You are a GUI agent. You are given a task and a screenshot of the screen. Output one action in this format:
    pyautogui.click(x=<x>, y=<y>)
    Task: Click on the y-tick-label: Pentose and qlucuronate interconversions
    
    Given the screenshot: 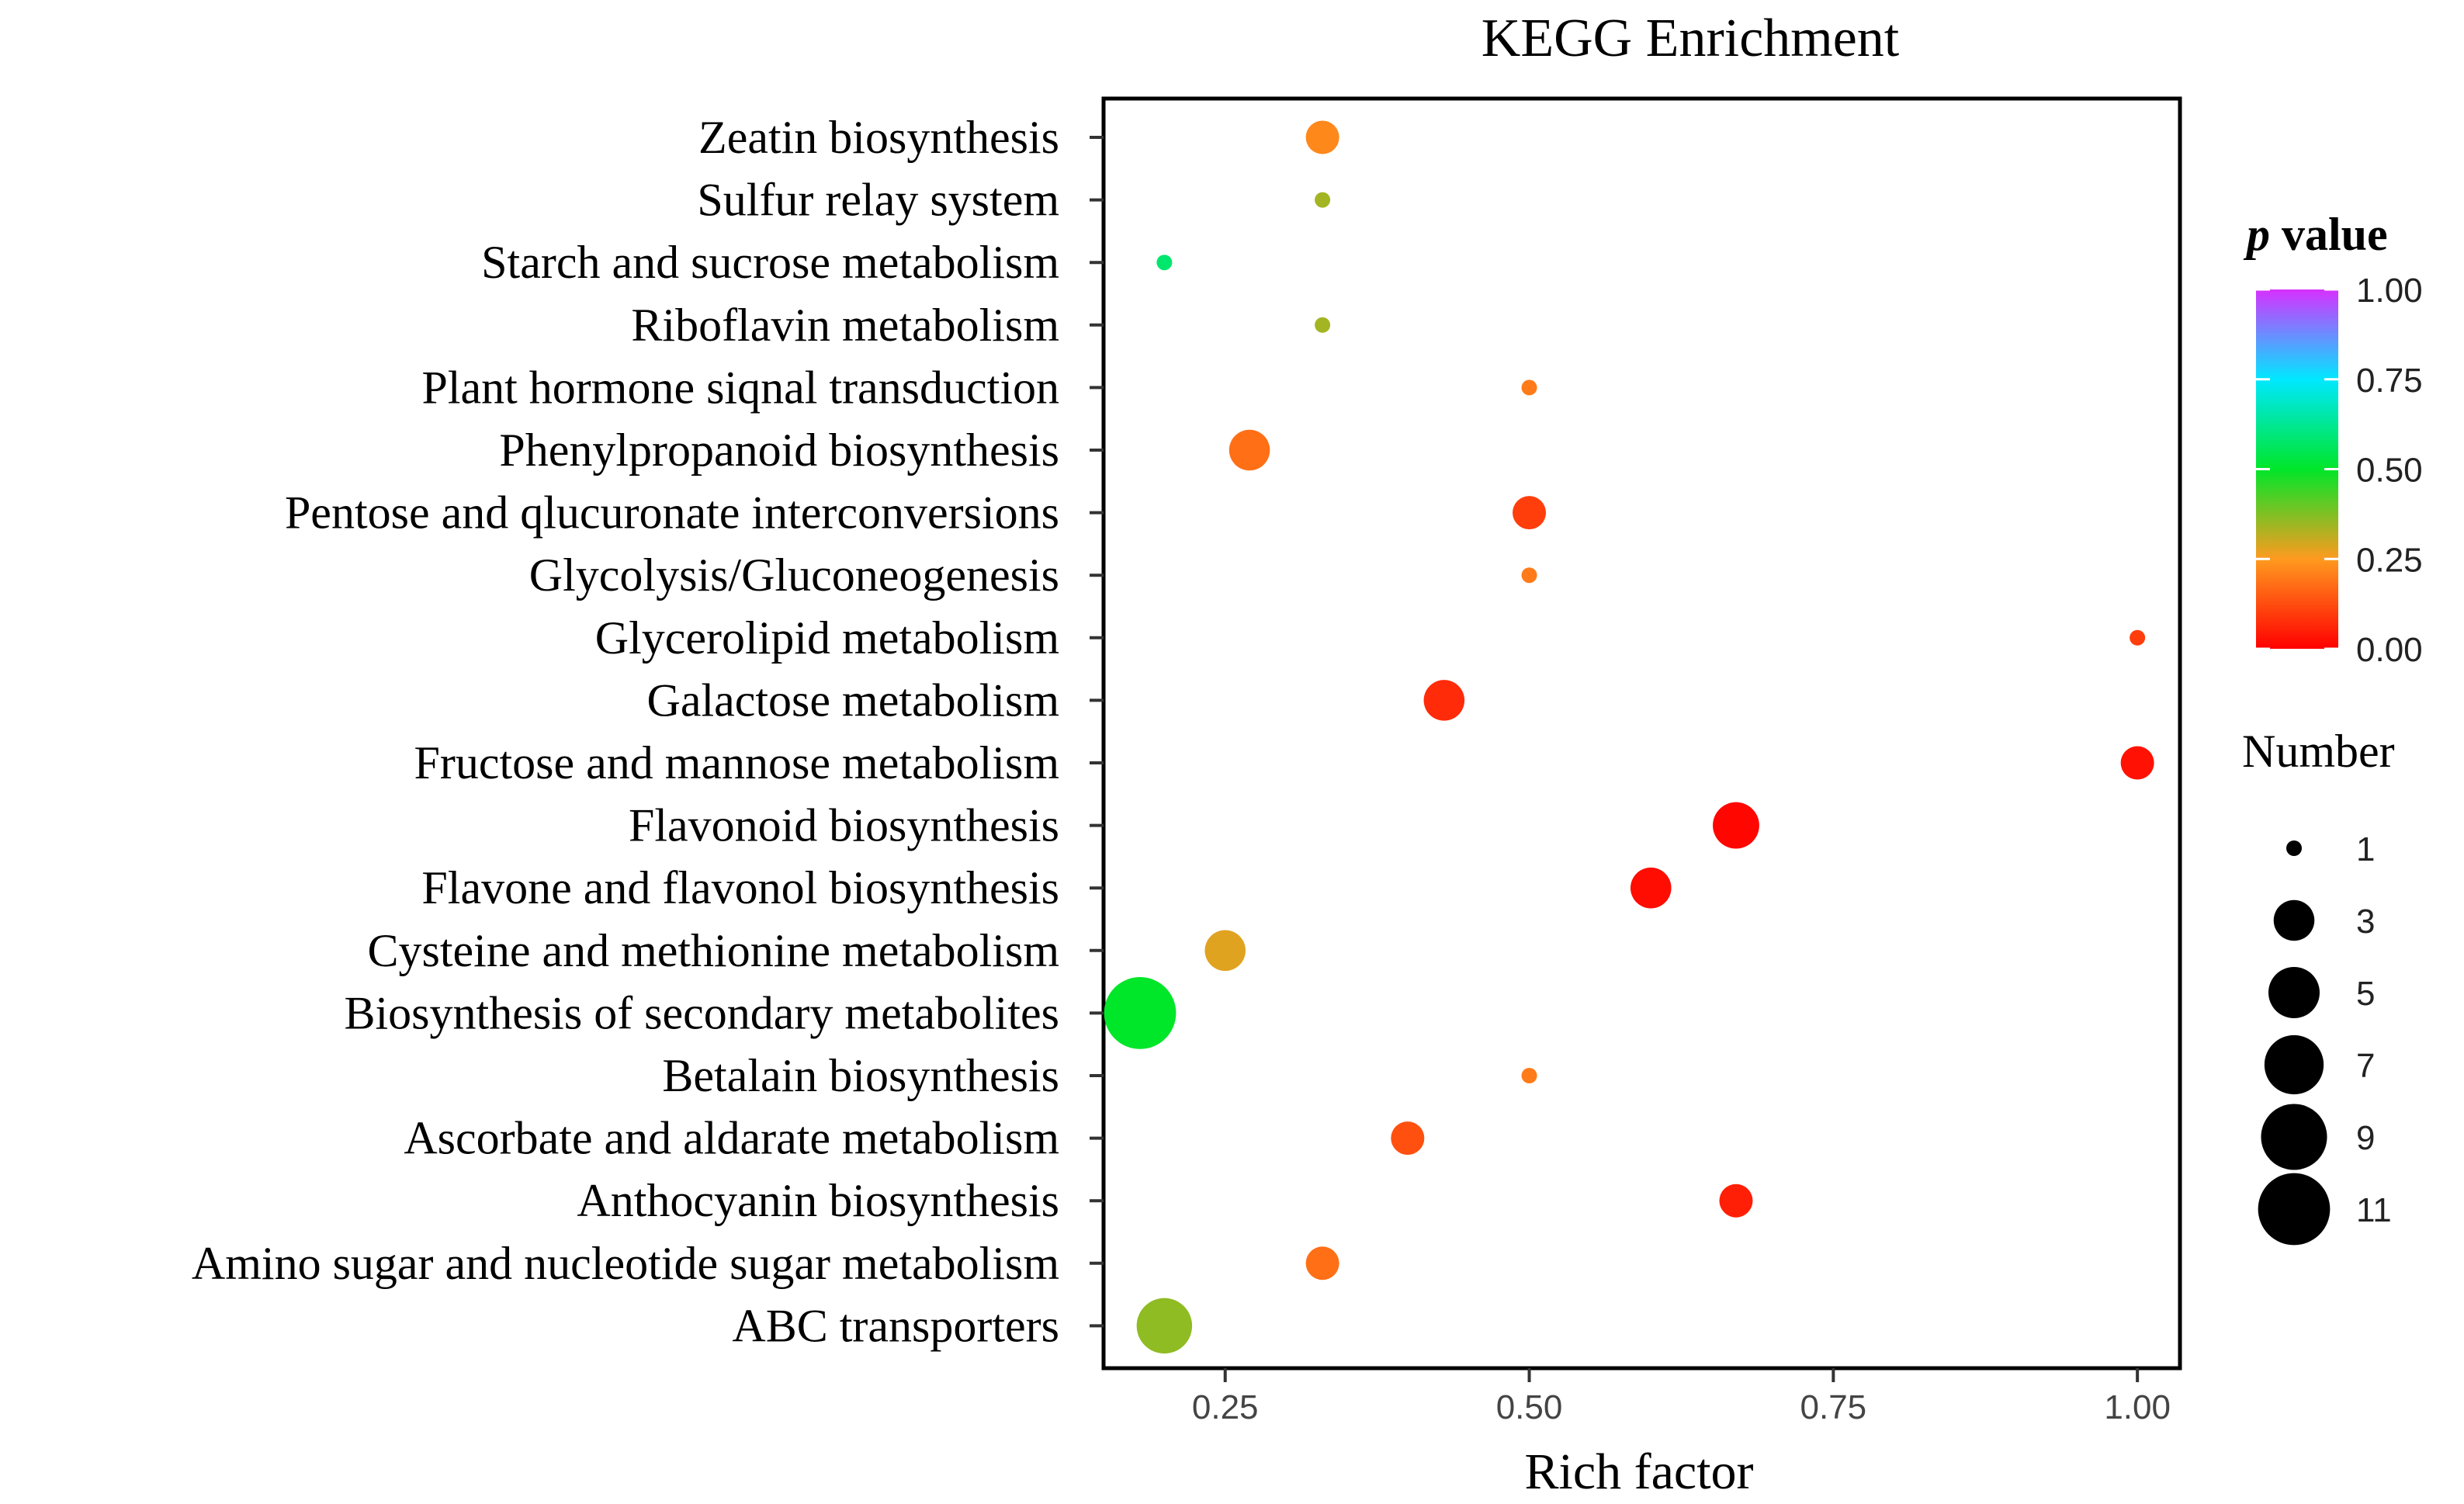 What is the action you would take?
    pyautogui.click(x=672, y=513)
    